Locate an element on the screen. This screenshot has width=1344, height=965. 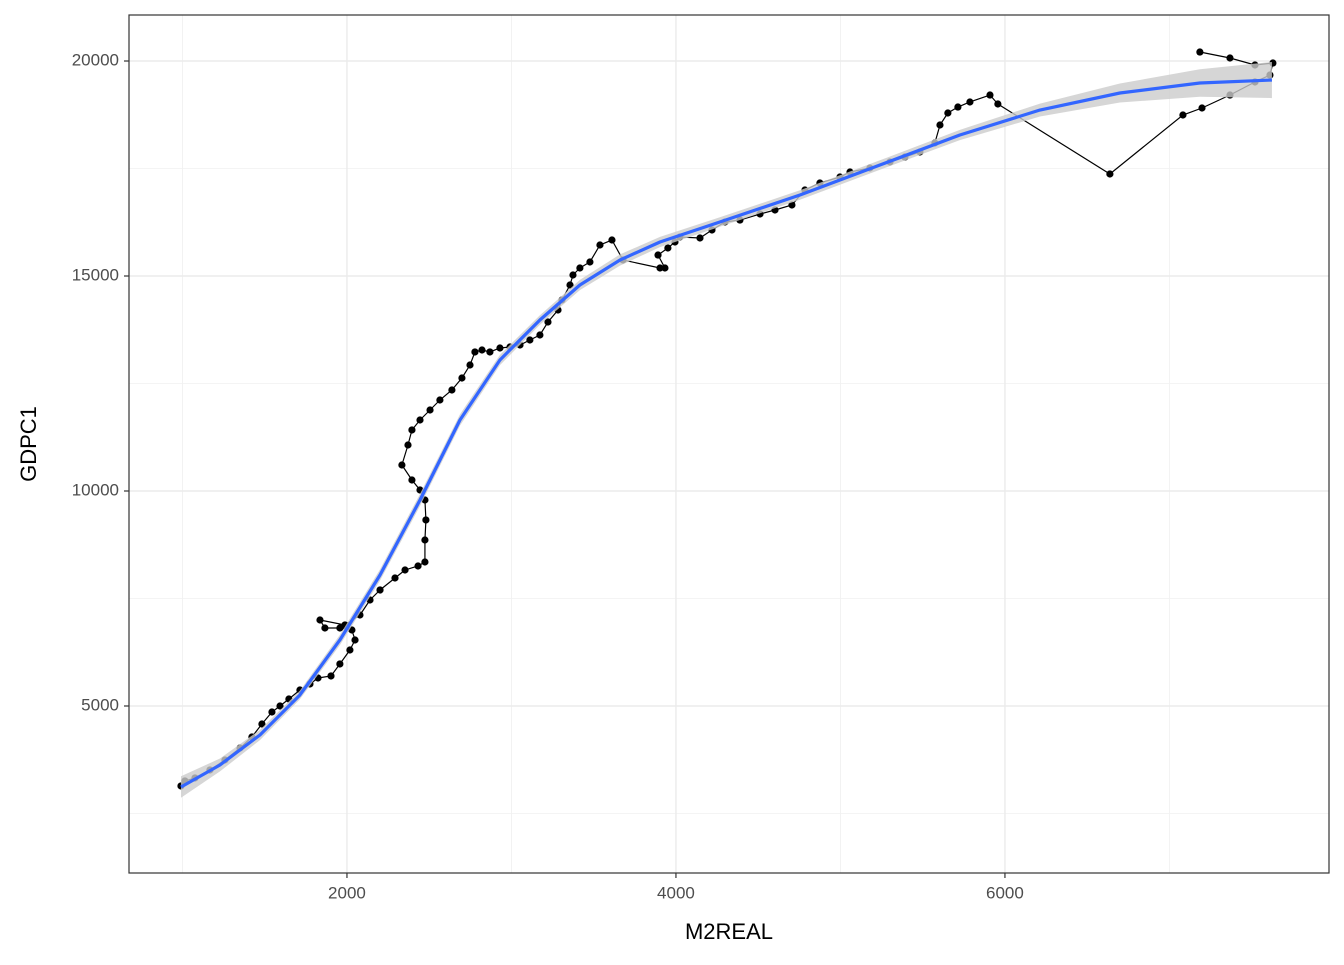
y-tick-label: 5000 is located at coordinates (100, 704).